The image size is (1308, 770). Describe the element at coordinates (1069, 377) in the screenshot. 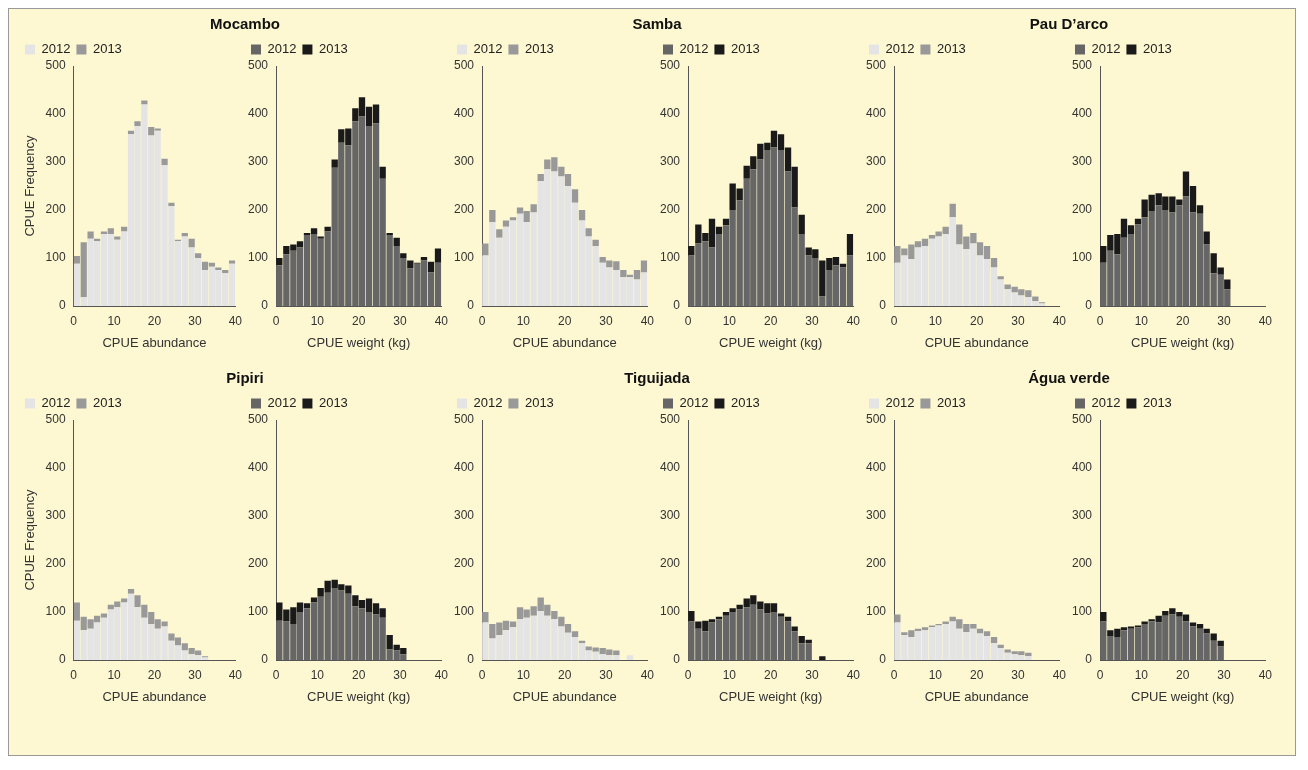

I see `chart-title: Água verde` at that location.